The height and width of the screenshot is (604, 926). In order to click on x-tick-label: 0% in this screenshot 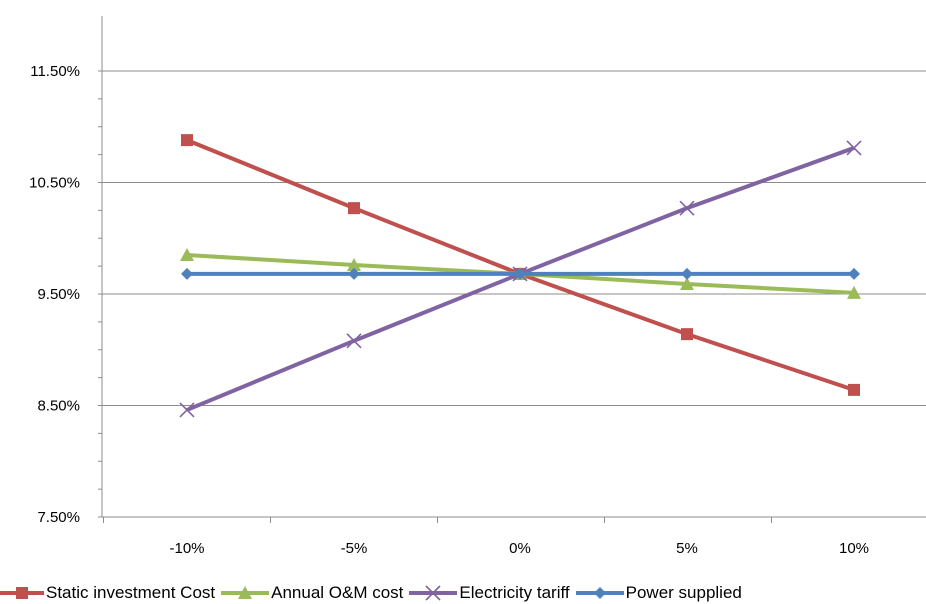, I will do `click(520, 548)`.